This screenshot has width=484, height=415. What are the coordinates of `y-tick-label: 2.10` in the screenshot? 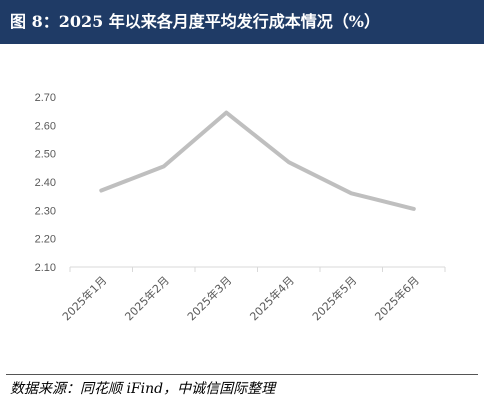 It's located at (45, 268).